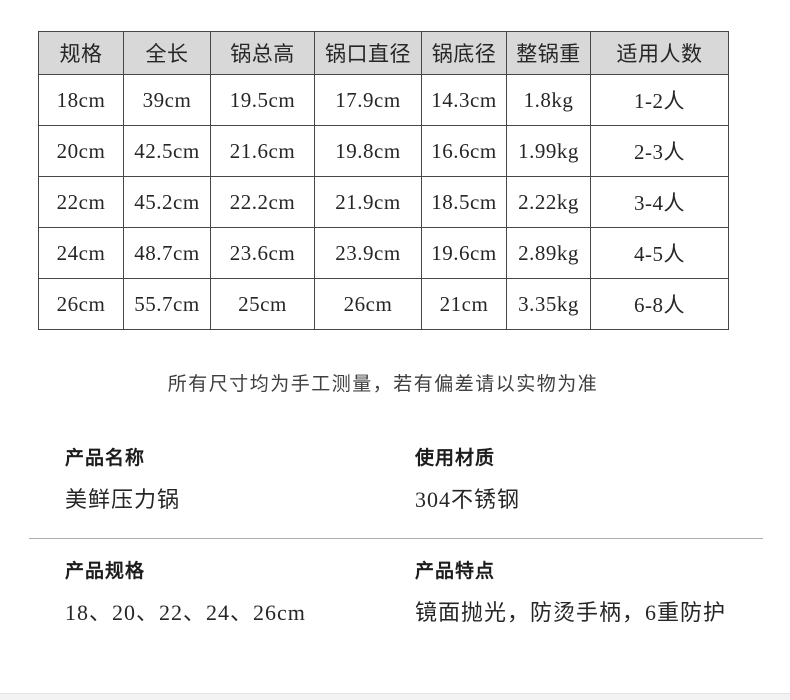 This screenshot has height=700, width=790. I want to click on bottom-page-strip, so click(395, 696).